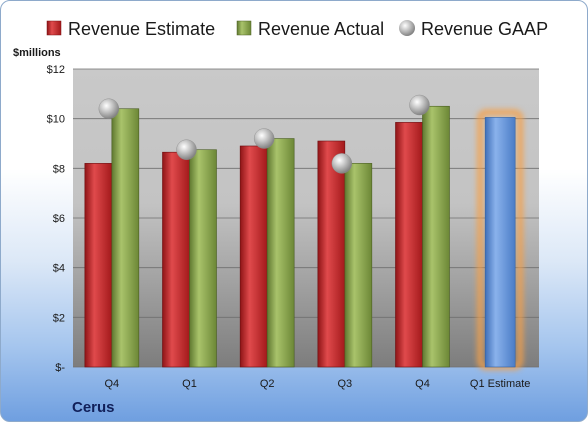  Describe the element at coordinates (500, 242) in the screenshot. I see `bar-q1-estimate` at that location.